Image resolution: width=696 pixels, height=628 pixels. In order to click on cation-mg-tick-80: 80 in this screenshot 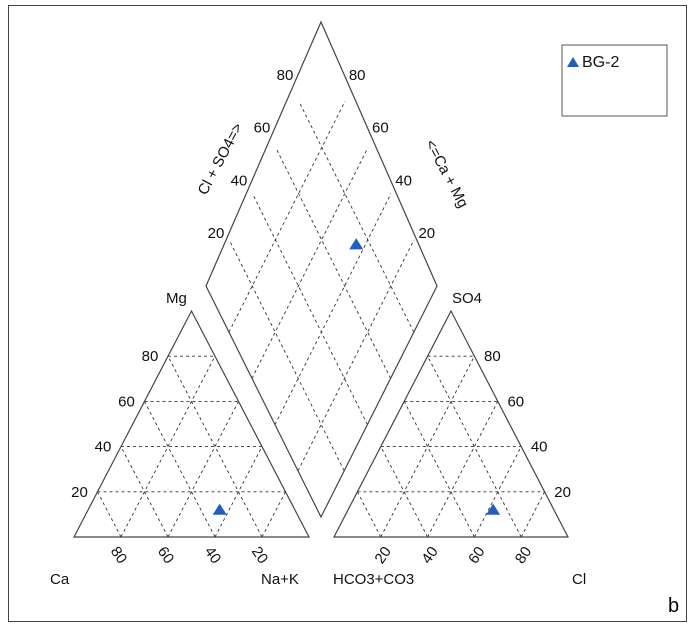, I will do `click(150, 356)`.